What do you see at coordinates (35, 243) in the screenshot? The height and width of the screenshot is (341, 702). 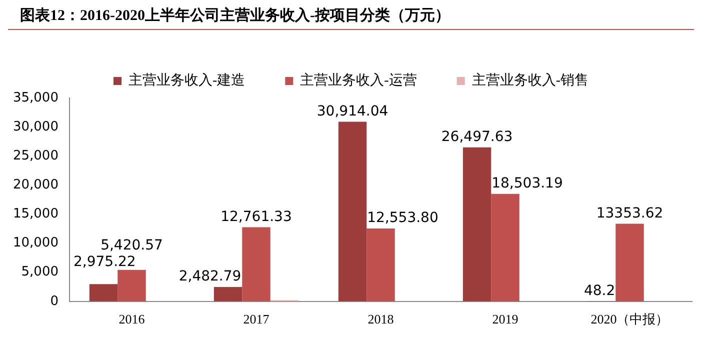 I see `y-tick-label: 10,000` at bounding box center [35, 243].